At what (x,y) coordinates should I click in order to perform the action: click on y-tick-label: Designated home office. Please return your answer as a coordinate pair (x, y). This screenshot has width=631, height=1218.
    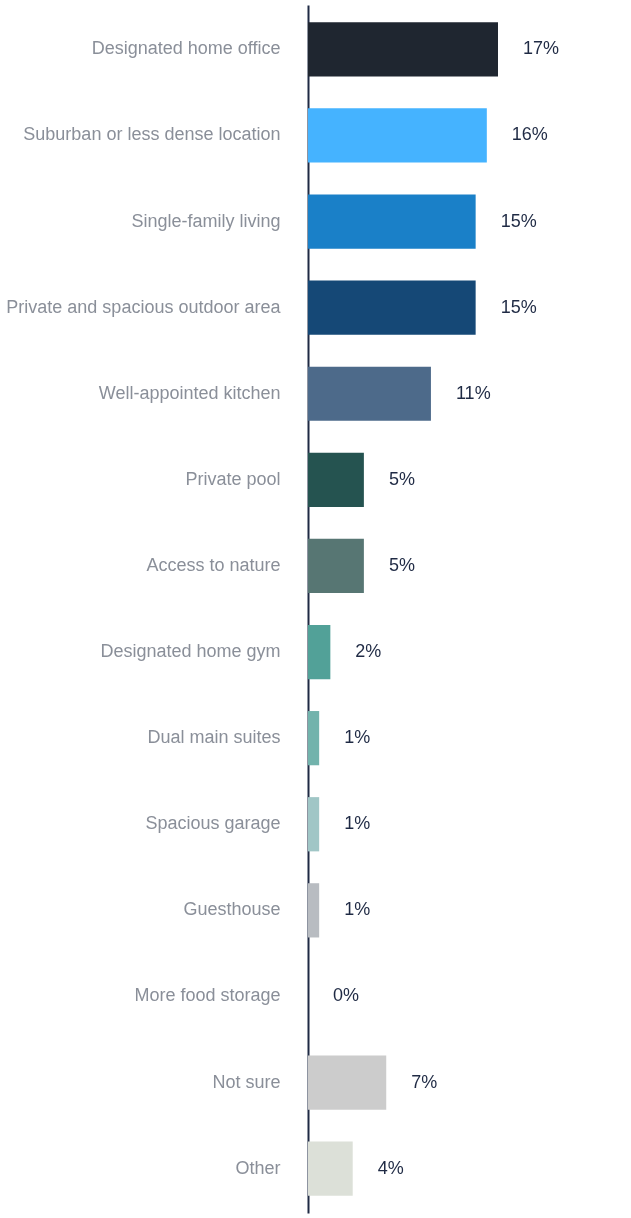
    Looking at the image, I should click on (186, 48).